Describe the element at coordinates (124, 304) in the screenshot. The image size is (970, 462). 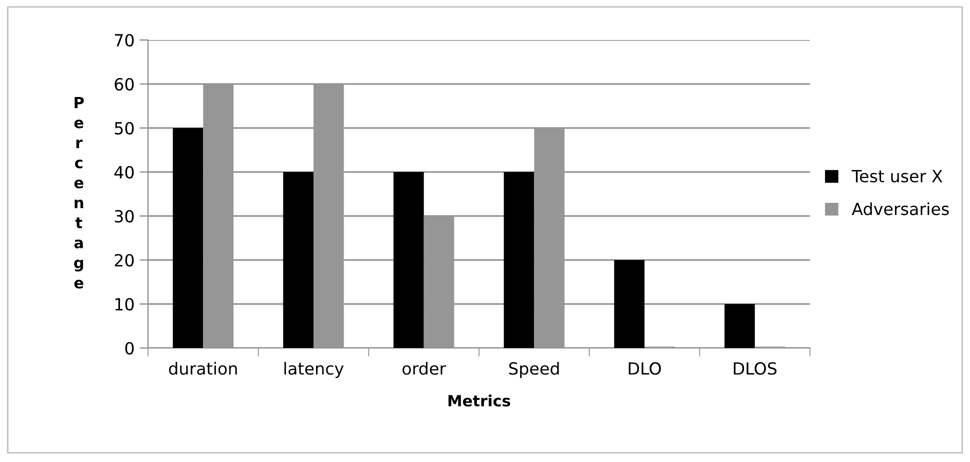
I see `y-tick-label: 10` at that location.